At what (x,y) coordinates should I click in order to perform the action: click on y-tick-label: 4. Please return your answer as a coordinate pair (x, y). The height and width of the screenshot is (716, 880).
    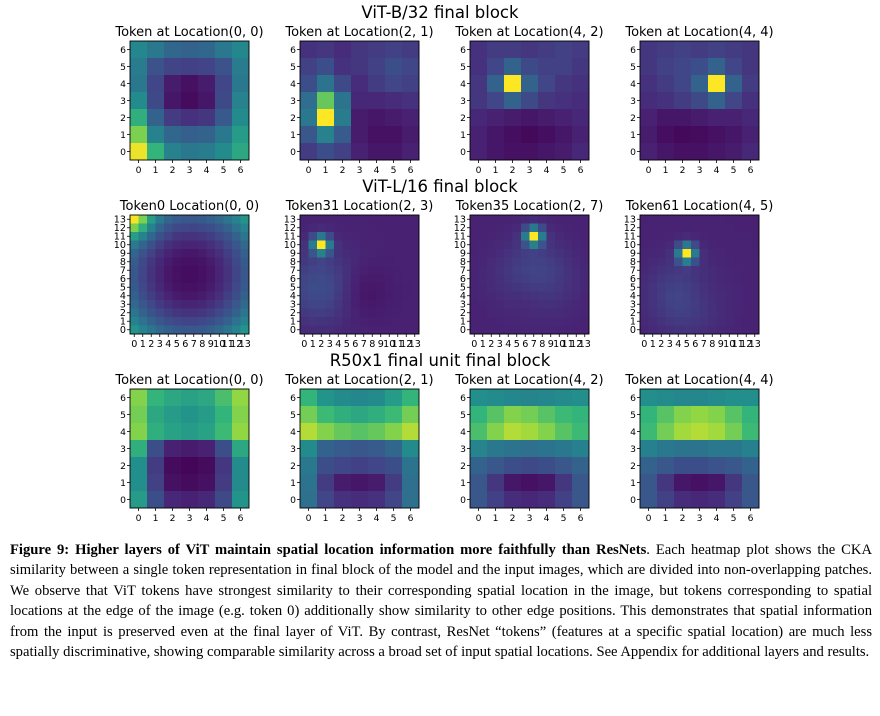
    Looking at the image, I should click on (633, 432).